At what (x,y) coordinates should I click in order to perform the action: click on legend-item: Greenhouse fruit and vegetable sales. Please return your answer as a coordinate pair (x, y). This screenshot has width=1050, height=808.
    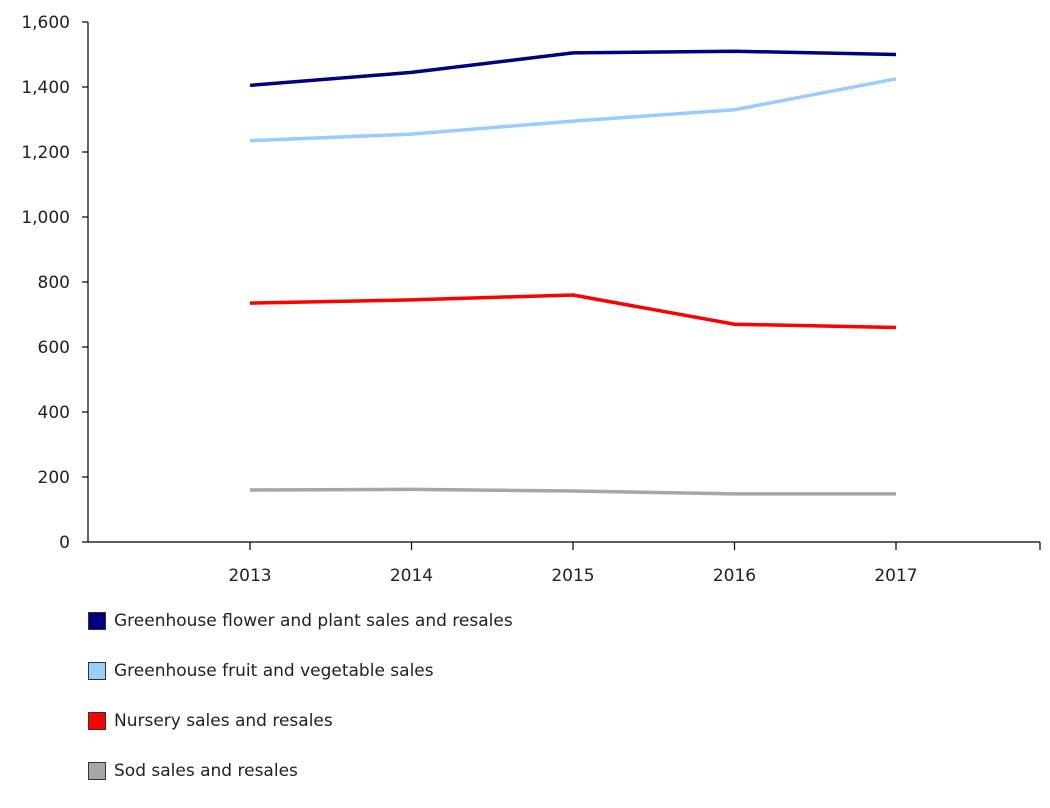
    Looking at the image, I should click on (300, 671).